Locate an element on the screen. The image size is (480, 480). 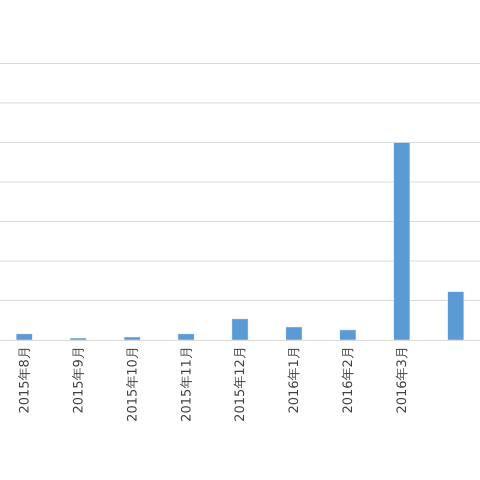
x-tick-label: 2016年1月 is located at coordinates (294, 380).